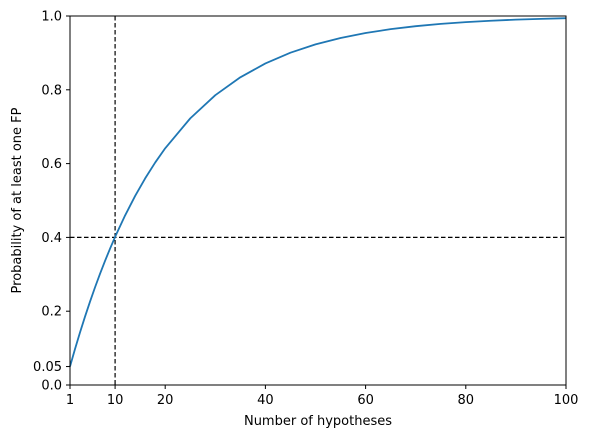  Describe the element at coordinates (566, 400) in the screenshot. I see `x-tick-label: 100` at that location.